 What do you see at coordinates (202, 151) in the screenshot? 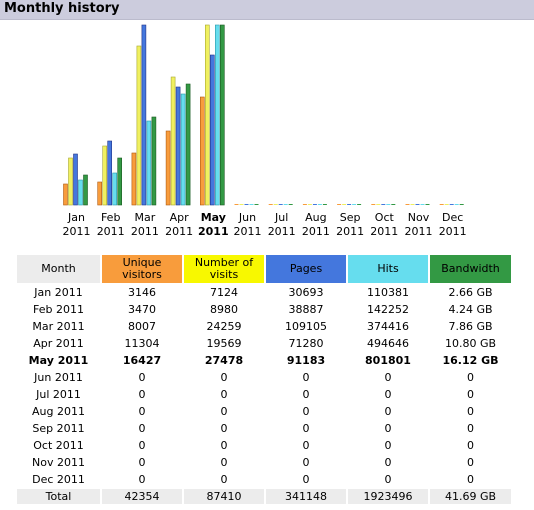
I see `bar-may-unique-visitors` at bounding box center [202, 151].